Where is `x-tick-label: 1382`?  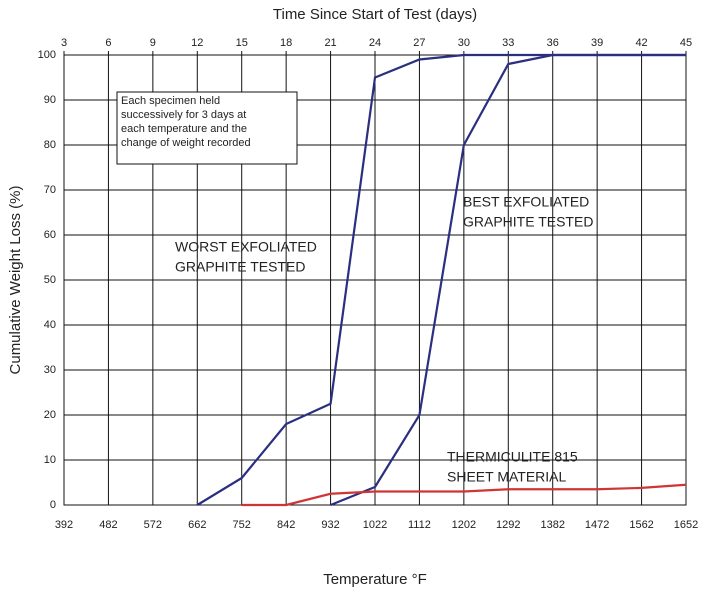 x-tick-label: 1382 is located at coordinates (552, 525).